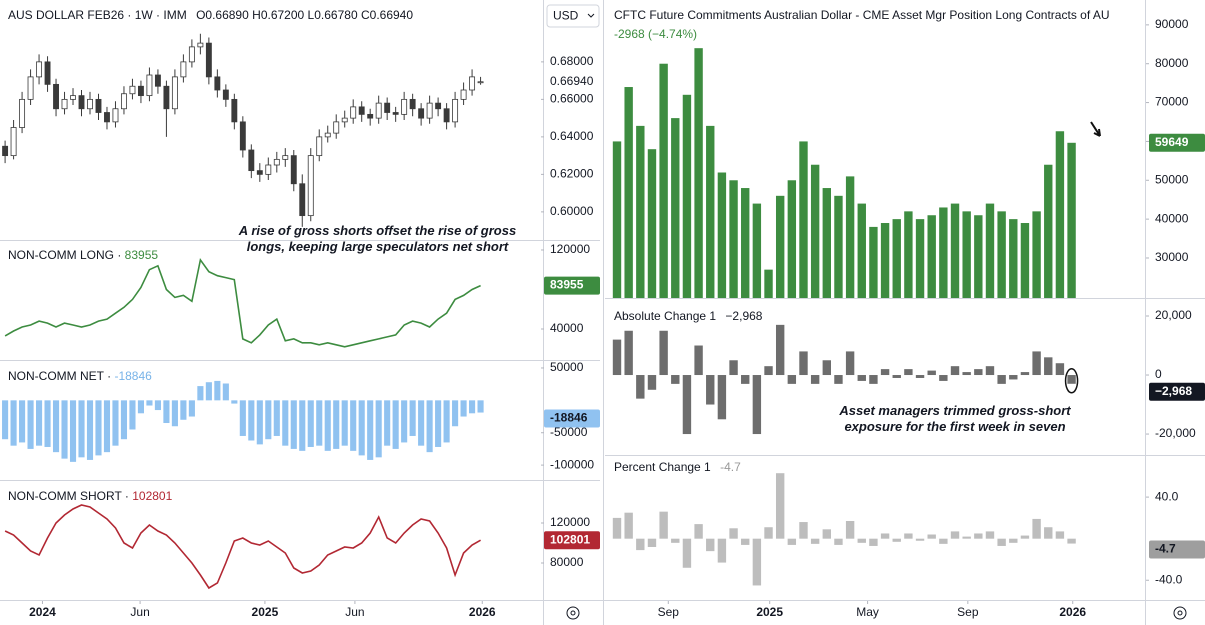  I want to click on x-tick-label: 2025, so click(265, 612).